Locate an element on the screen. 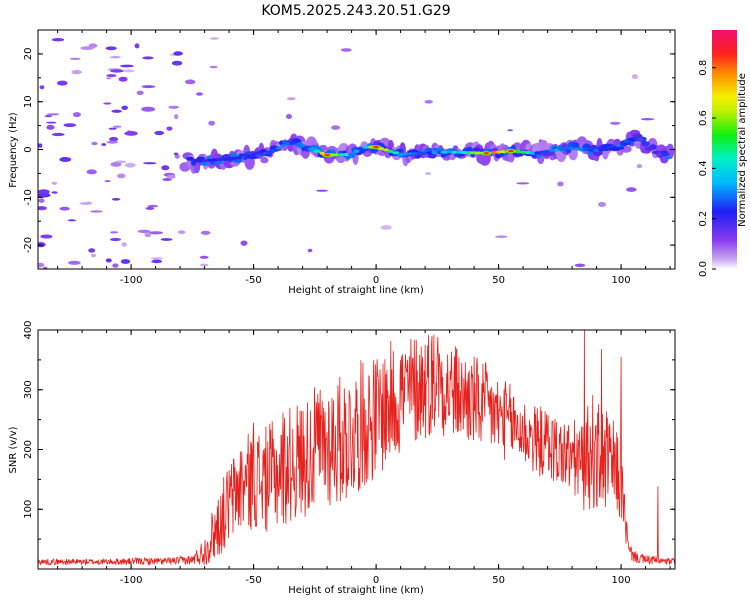  snr-x-tick-label: 100 is located at coordinates (621, 580).